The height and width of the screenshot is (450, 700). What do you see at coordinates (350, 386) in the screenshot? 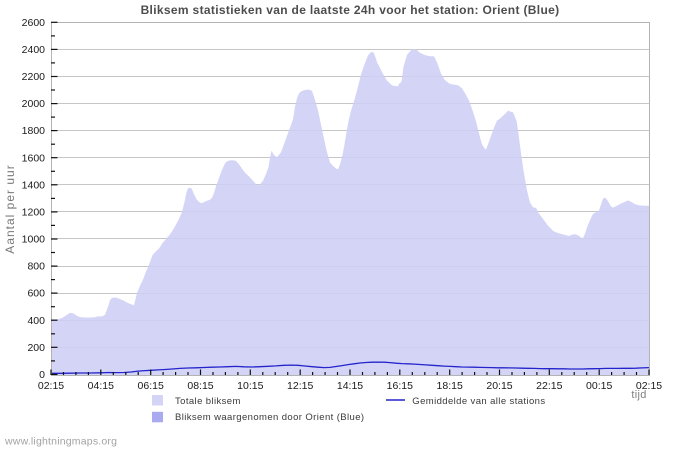
I see `svg-text: 14:15` at bounding box center [350, 386].